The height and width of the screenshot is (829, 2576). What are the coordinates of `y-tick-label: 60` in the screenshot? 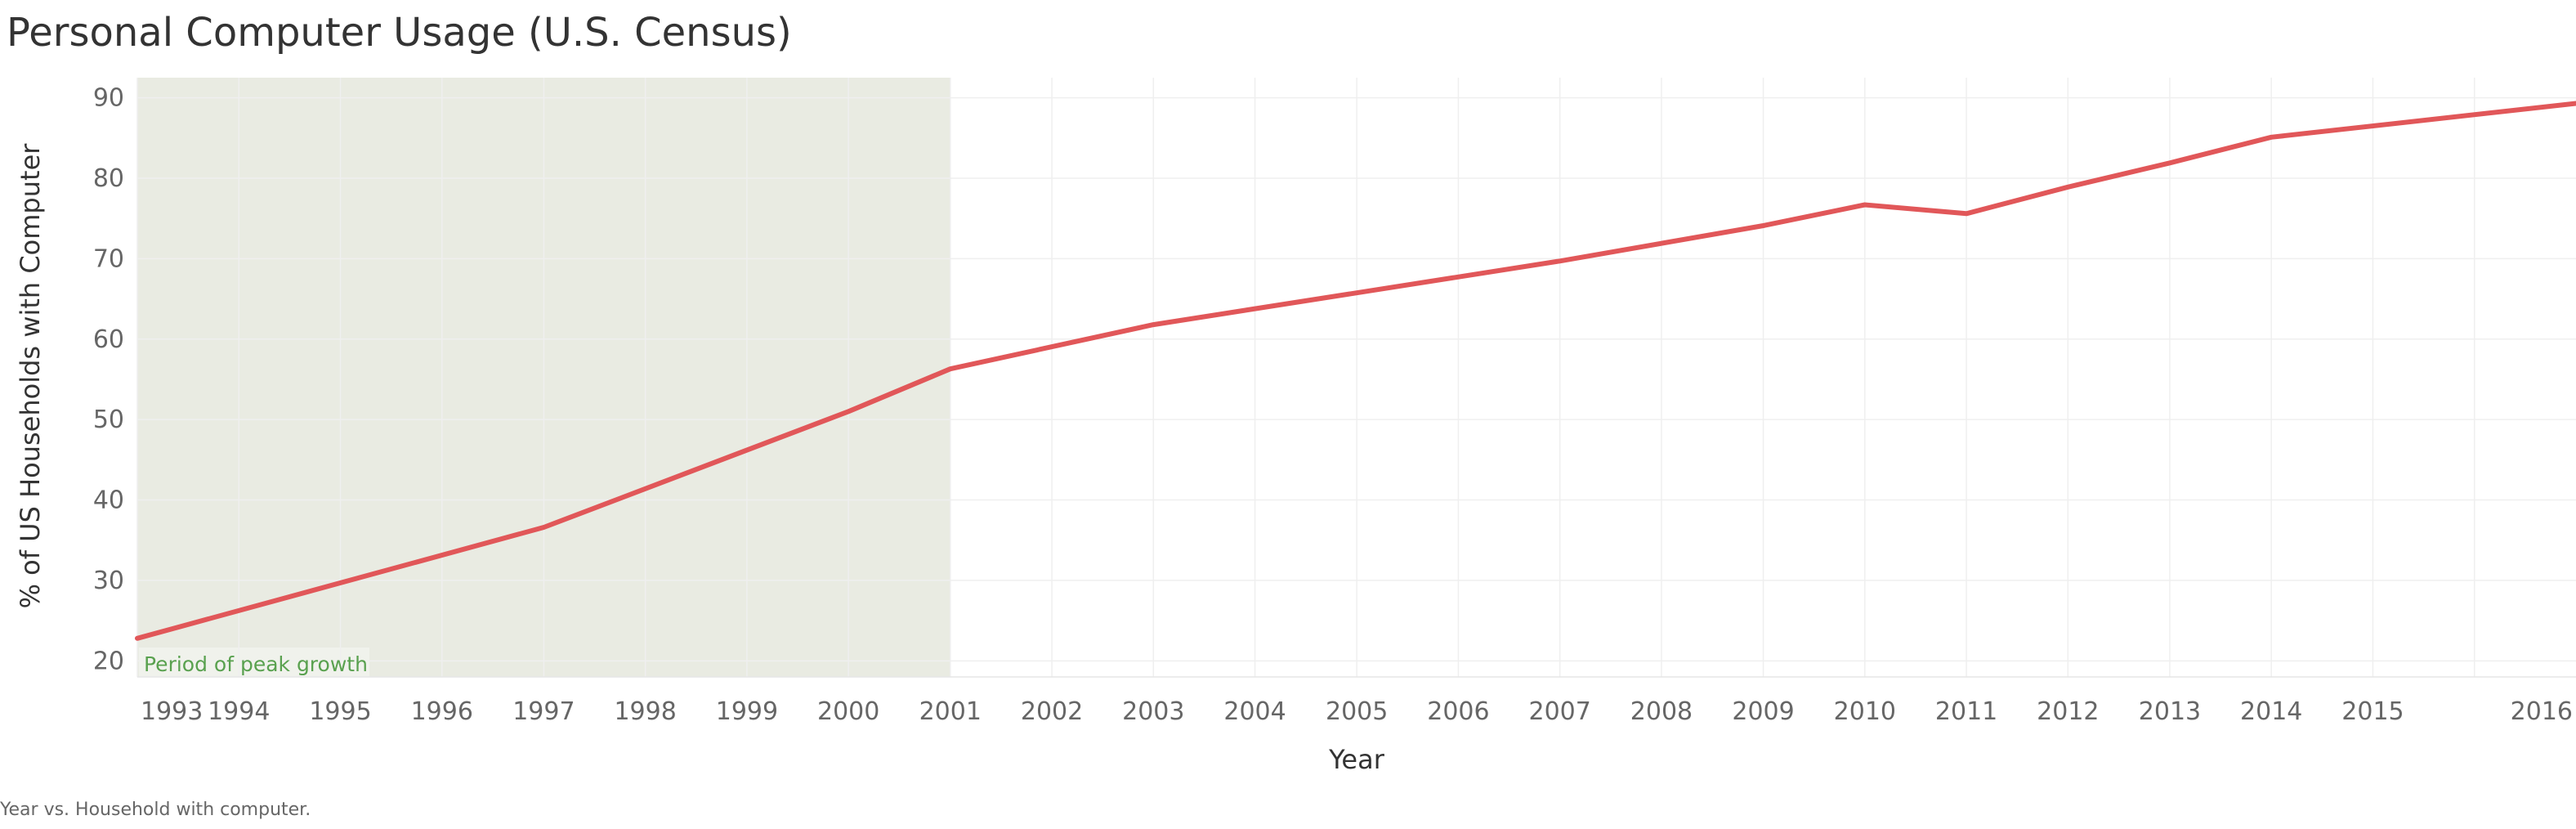 It's located at (108, 339).